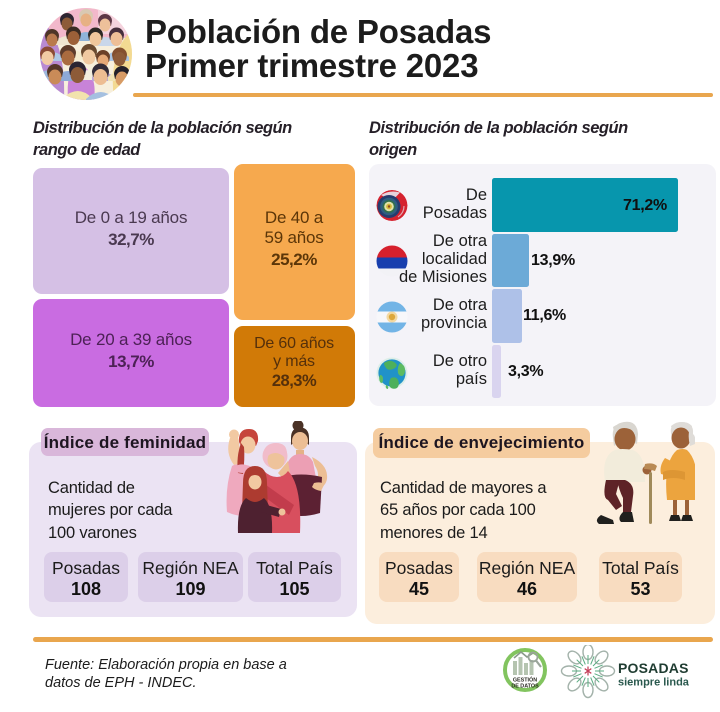 This screenshot has width=720, height=712. What do you see at coordinates (654, 683) in the screenshot?
I see `svg-text: siempre linda` at bounding box center [654, 683].